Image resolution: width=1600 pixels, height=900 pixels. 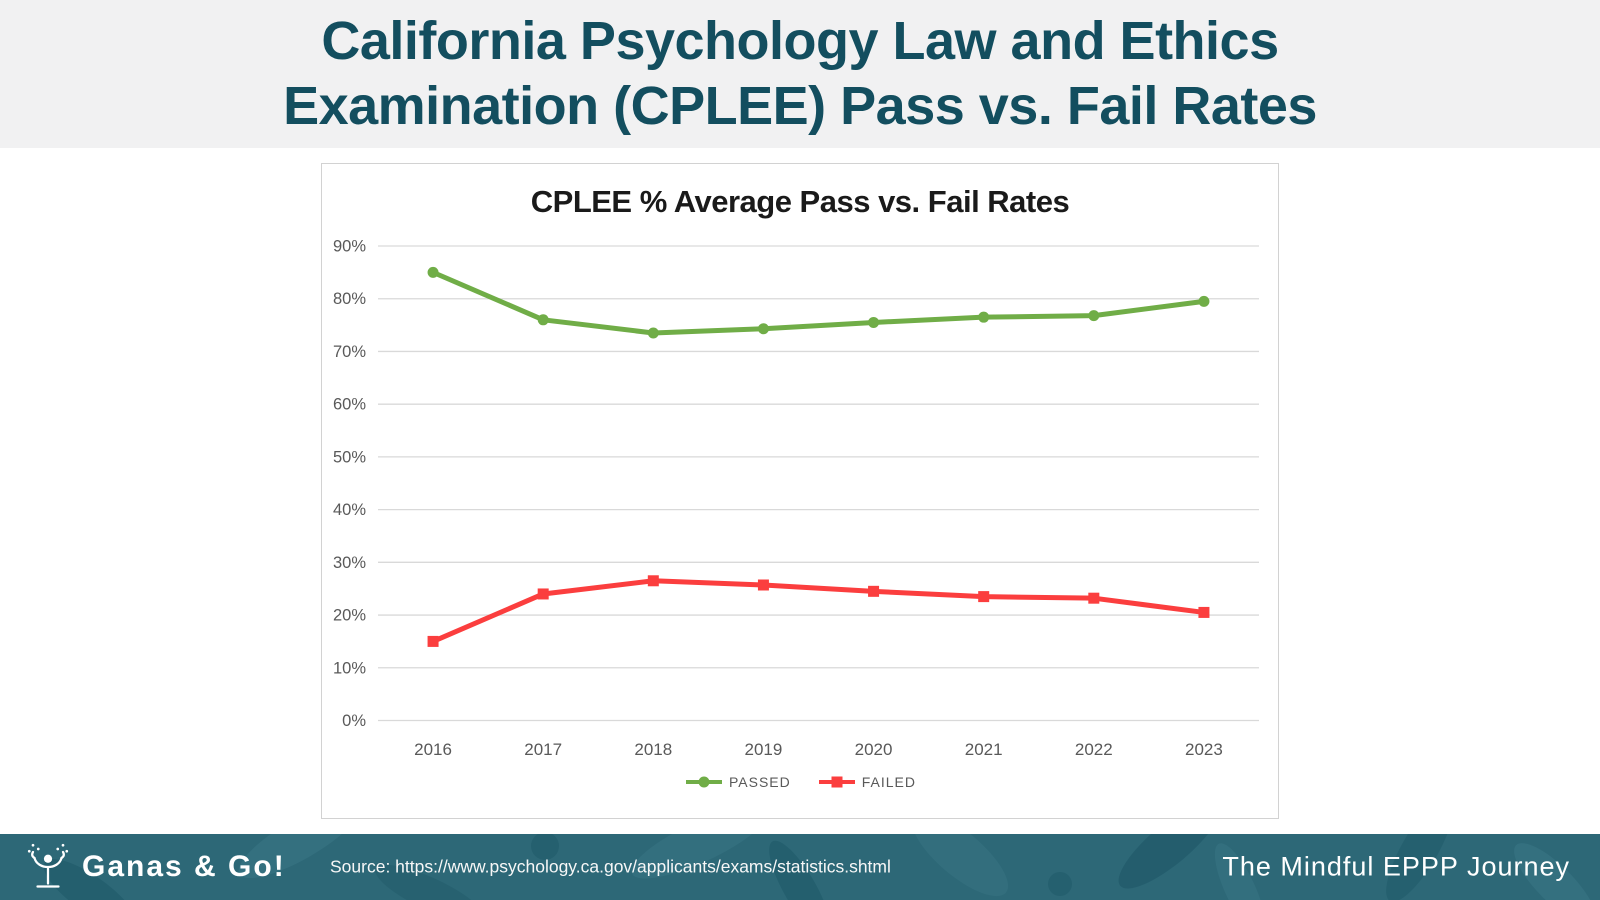 What do you see at coordinates (759, 782) in the screenshot?
I see `legend-label: PASSED` at bounding box center [759, 782].